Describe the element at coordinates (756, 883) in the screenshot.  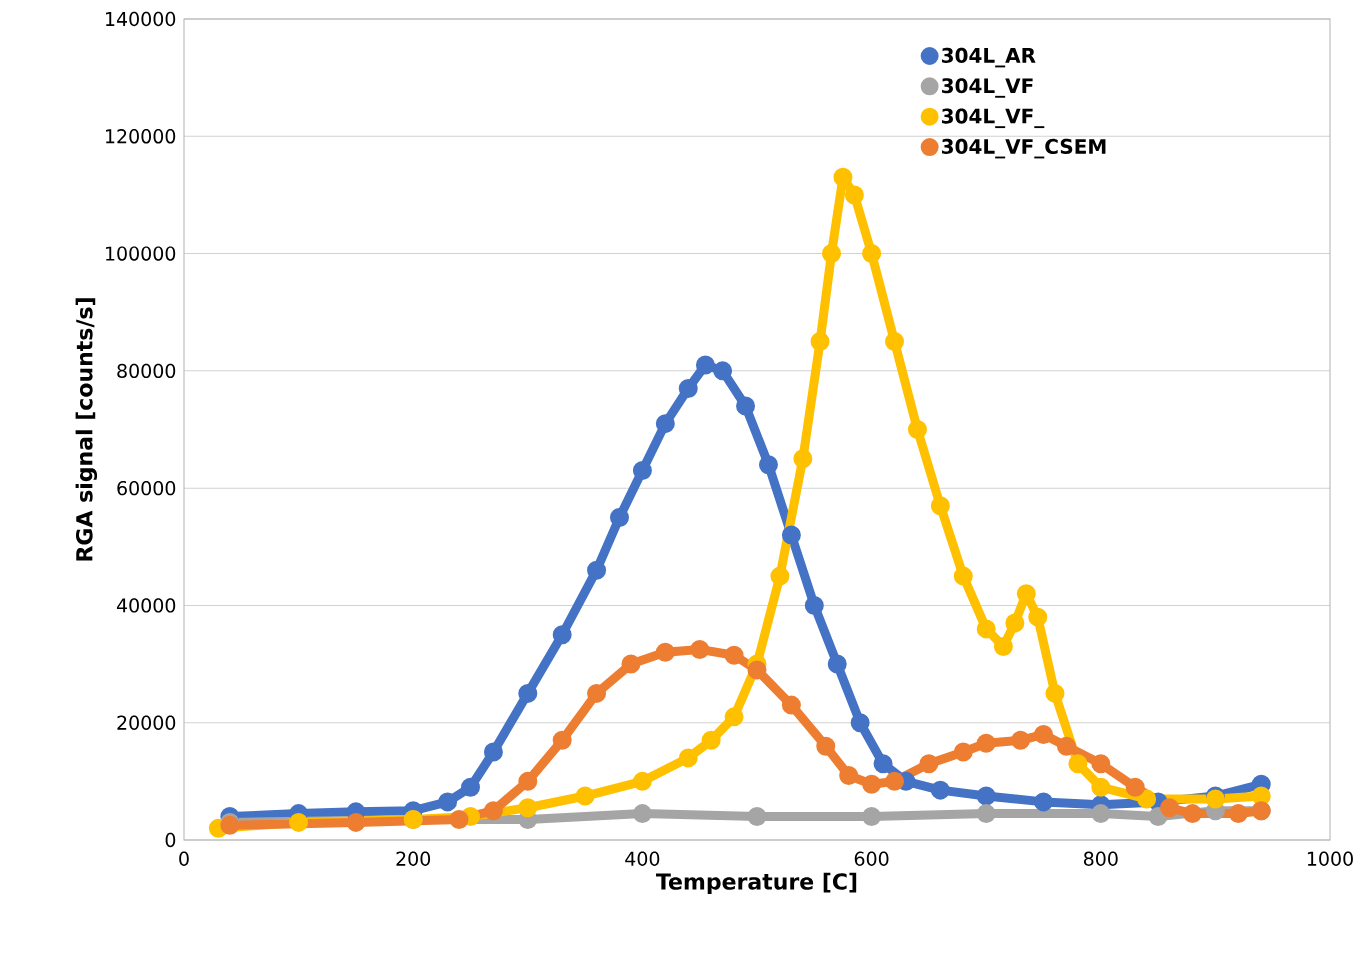
I see `x-axis-title: Temperature [C]` at that location.